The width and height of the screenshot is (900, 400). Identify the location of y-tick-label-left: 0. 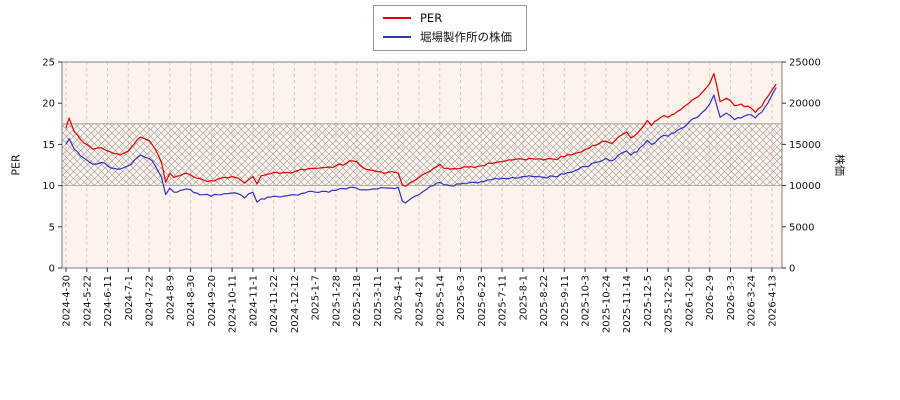
(52, 269).